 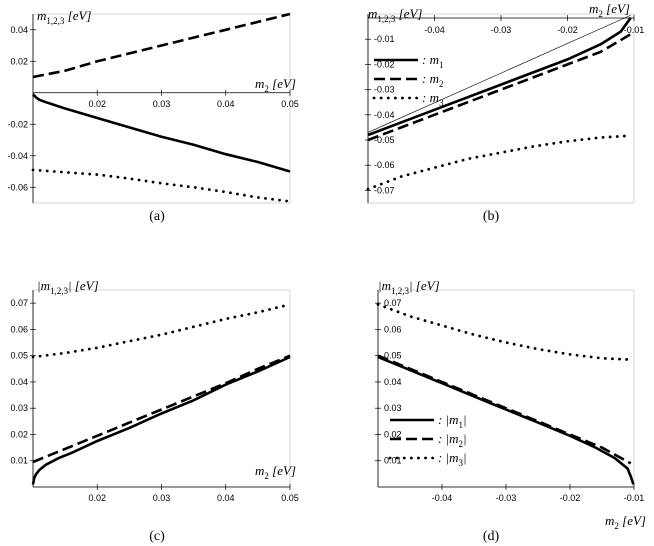 I want to click on legend-label: : m2​, so click(x=432, y=80).